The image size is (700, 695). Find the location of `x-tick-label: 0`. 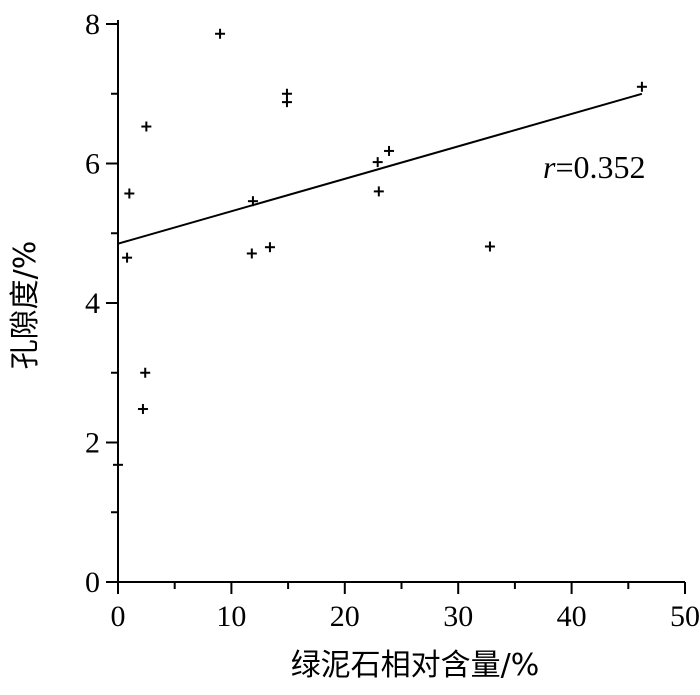

x-tick-label: 0 is located at coordinates (118, 616).